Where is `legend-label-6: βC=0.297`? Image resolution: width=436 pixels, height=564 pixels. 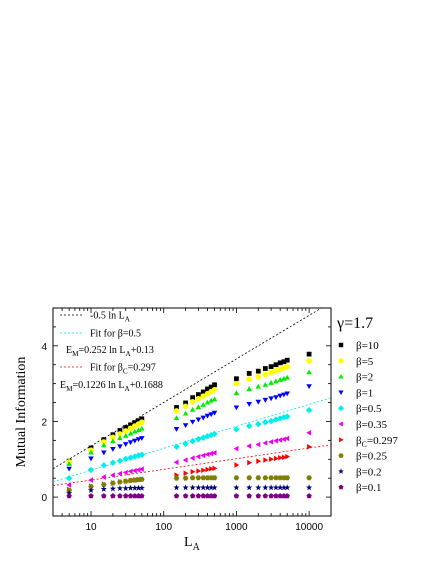 legend-label-6: βC=0.297 is located at coordinates (377, 442).